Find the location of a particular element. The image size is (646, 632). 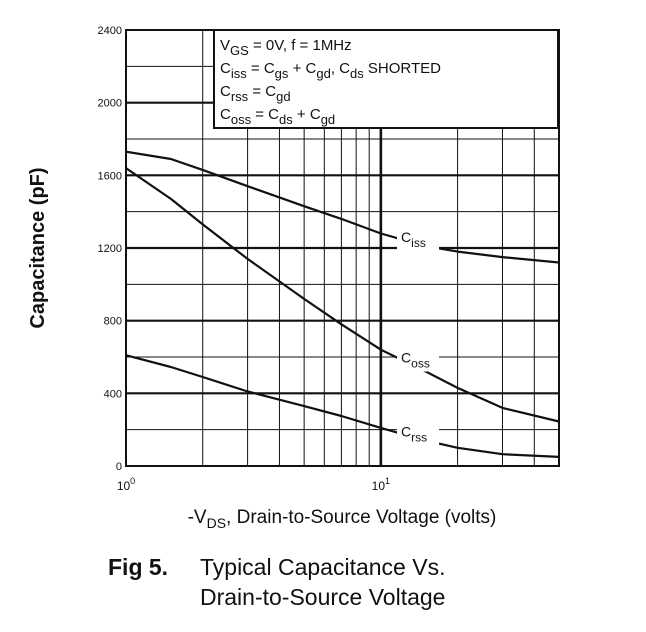

x-axis-ticks: 10⁰ 10¹ is located at coordinates (253, 484).